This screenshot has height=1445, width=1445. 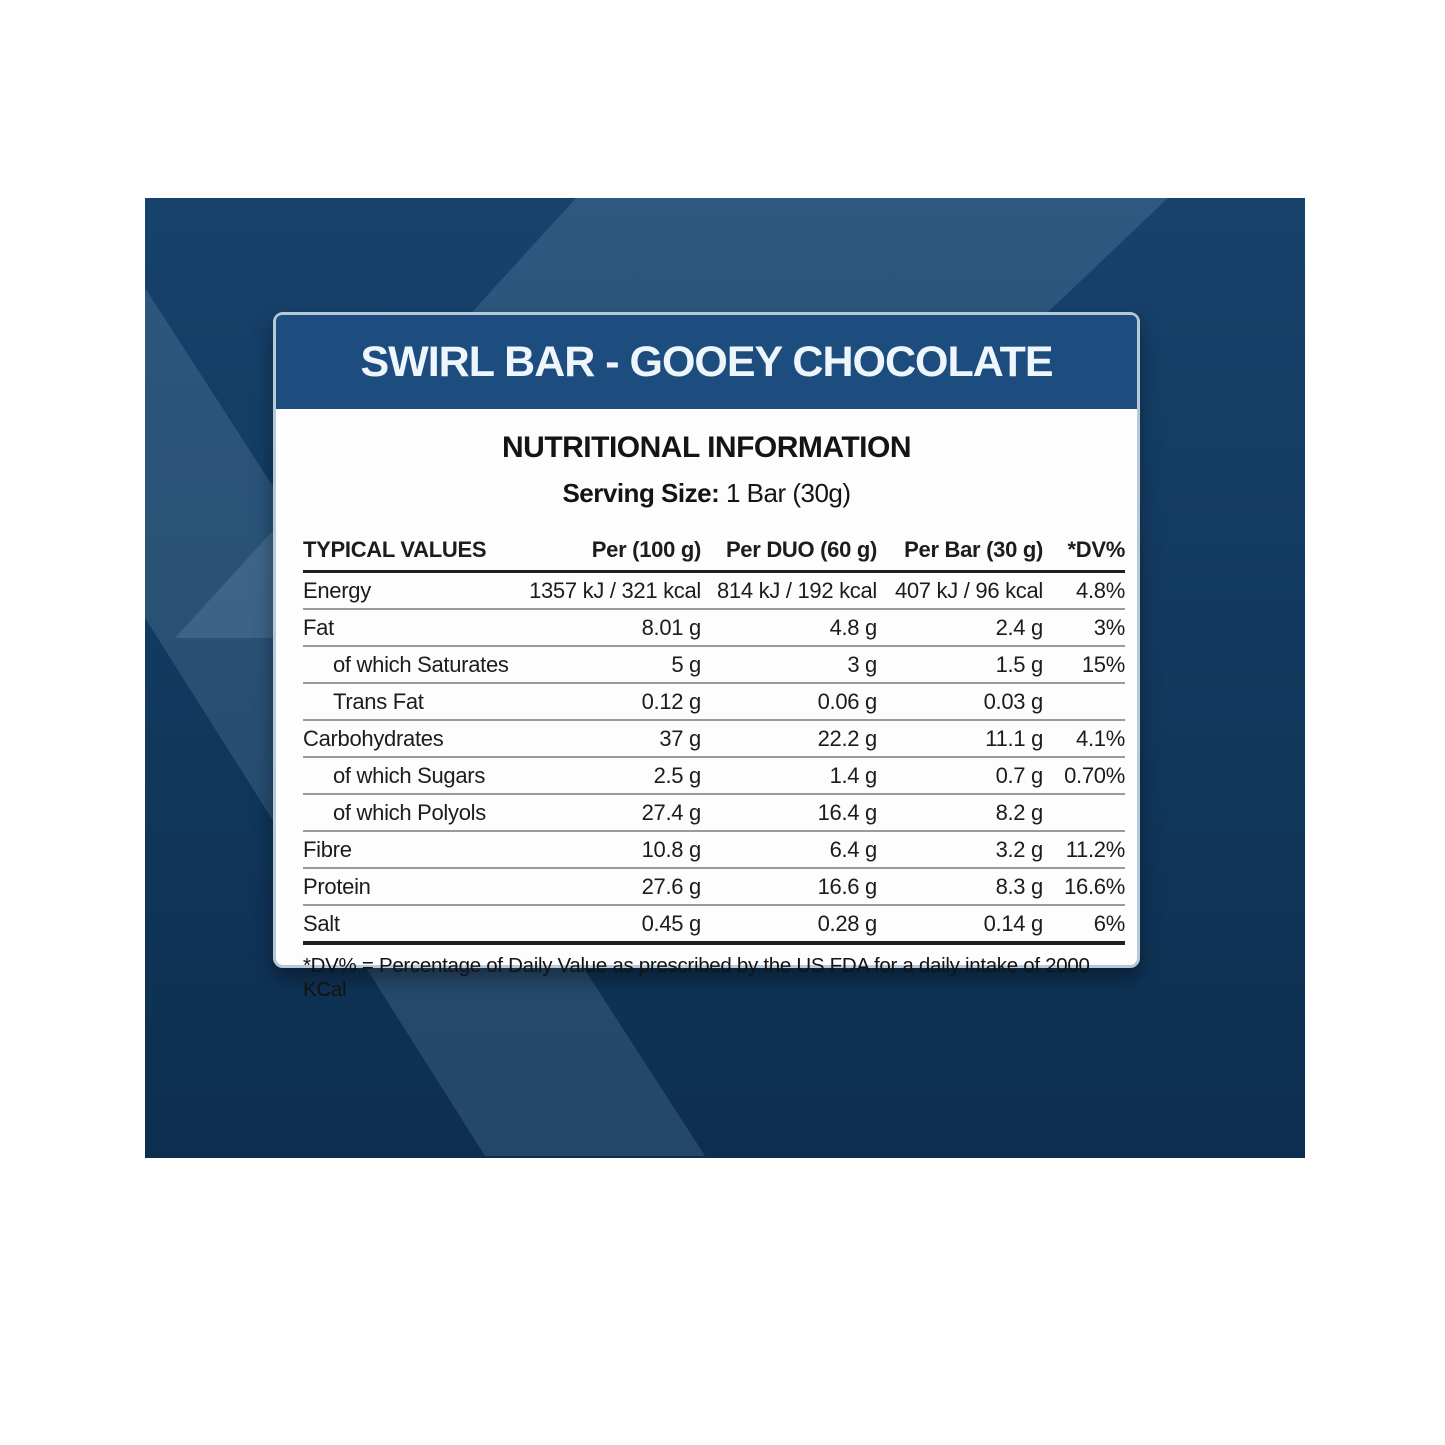 What do you see at coordinates (612, 553) in the screenshot?
I see `col-header-per-100g: Per (100 g)` at bounding box center [612, 553].